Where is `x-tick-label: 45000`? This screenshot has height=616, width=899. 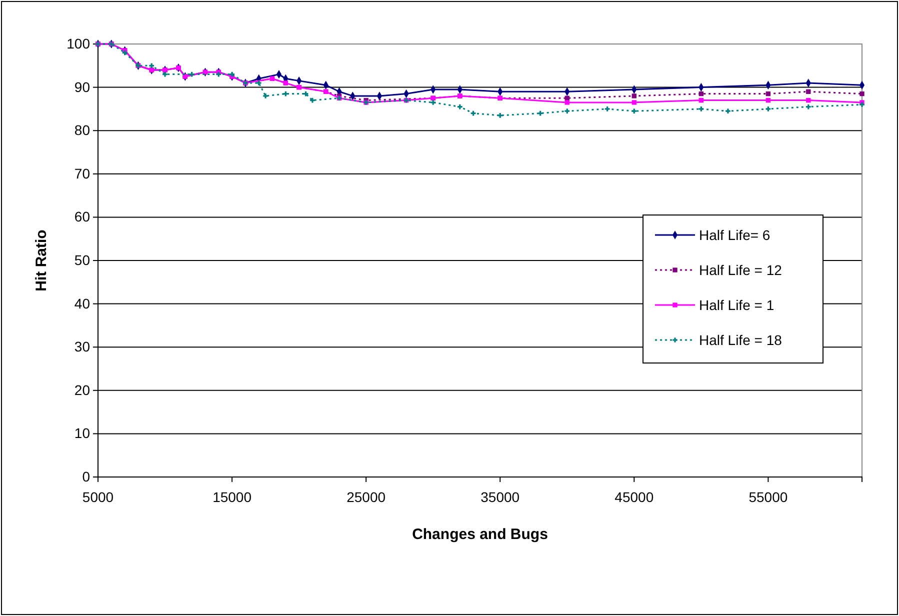
x-tick-label: 45000 is located at coordinates (634, 496).